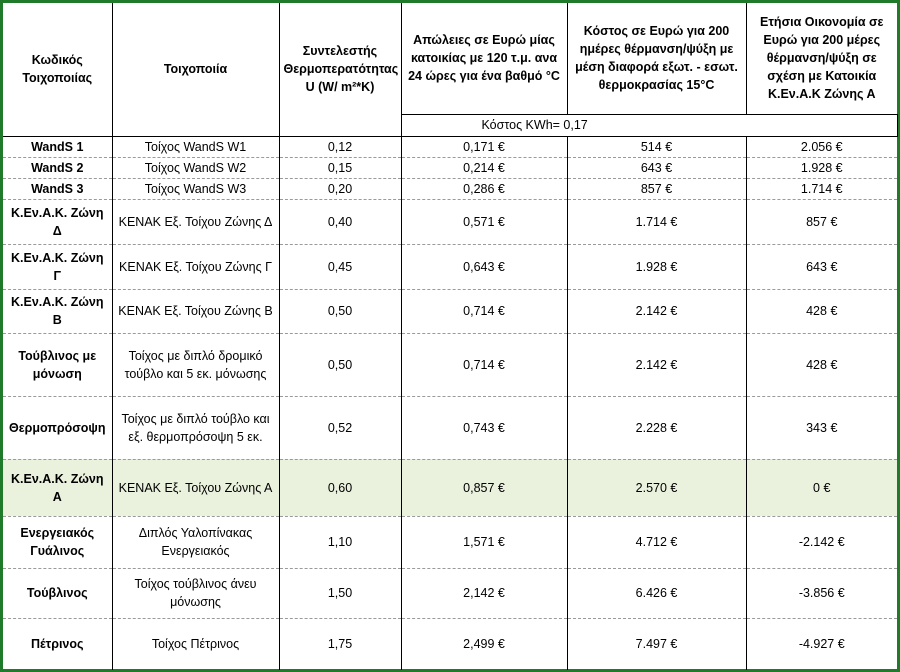 Image resolution: width=900 pixels, height=672 pixels. I want to click on cost-200-days-cell: 857 €, so click(657, 189).